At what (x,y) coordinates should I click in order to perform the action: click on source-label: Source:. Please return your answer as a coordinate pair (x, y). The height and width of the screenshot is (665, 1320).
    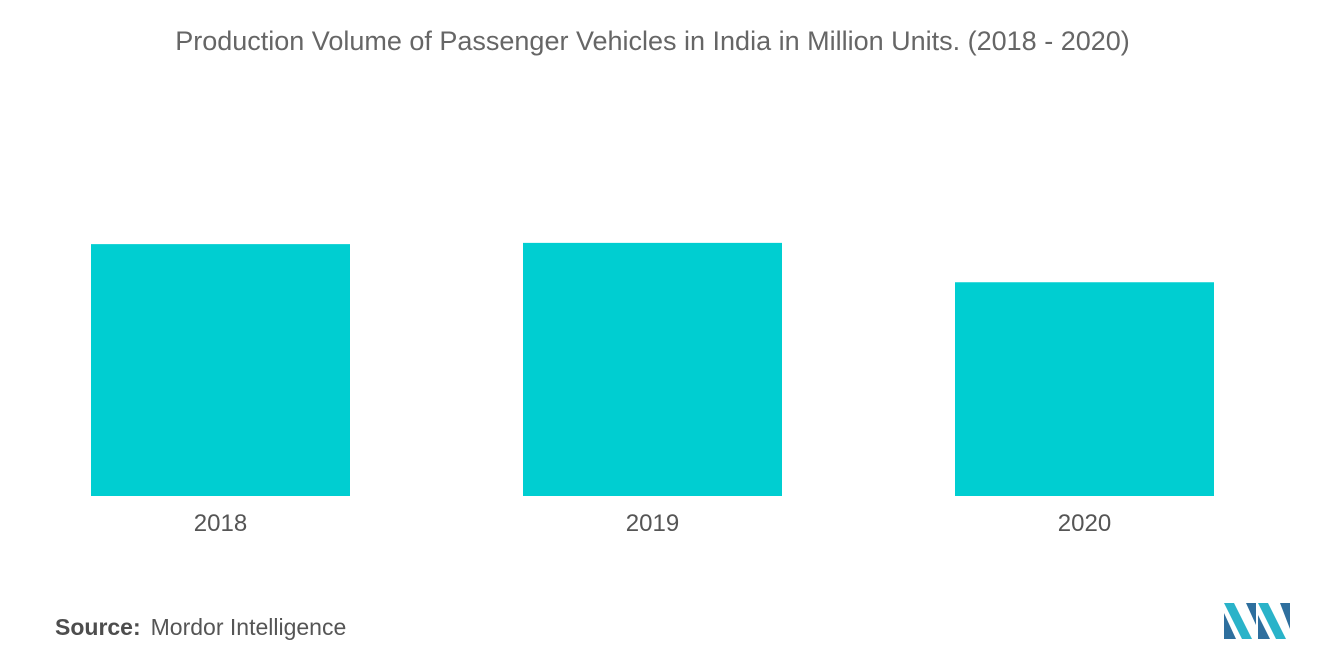
    Looking at the image, I should click on (98, 627).